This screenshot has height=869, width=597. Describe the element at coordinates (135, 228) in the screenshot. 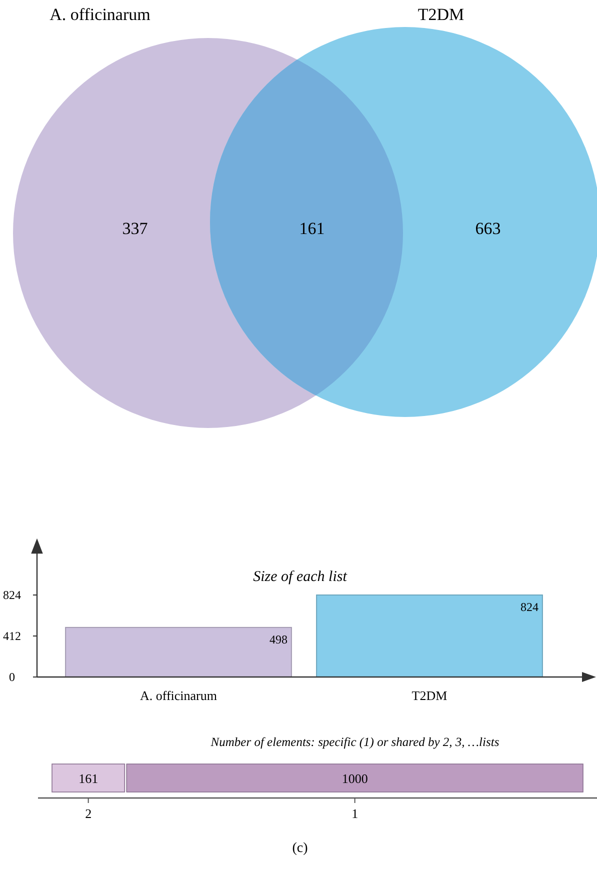

I see `data-label: 337` at that location.